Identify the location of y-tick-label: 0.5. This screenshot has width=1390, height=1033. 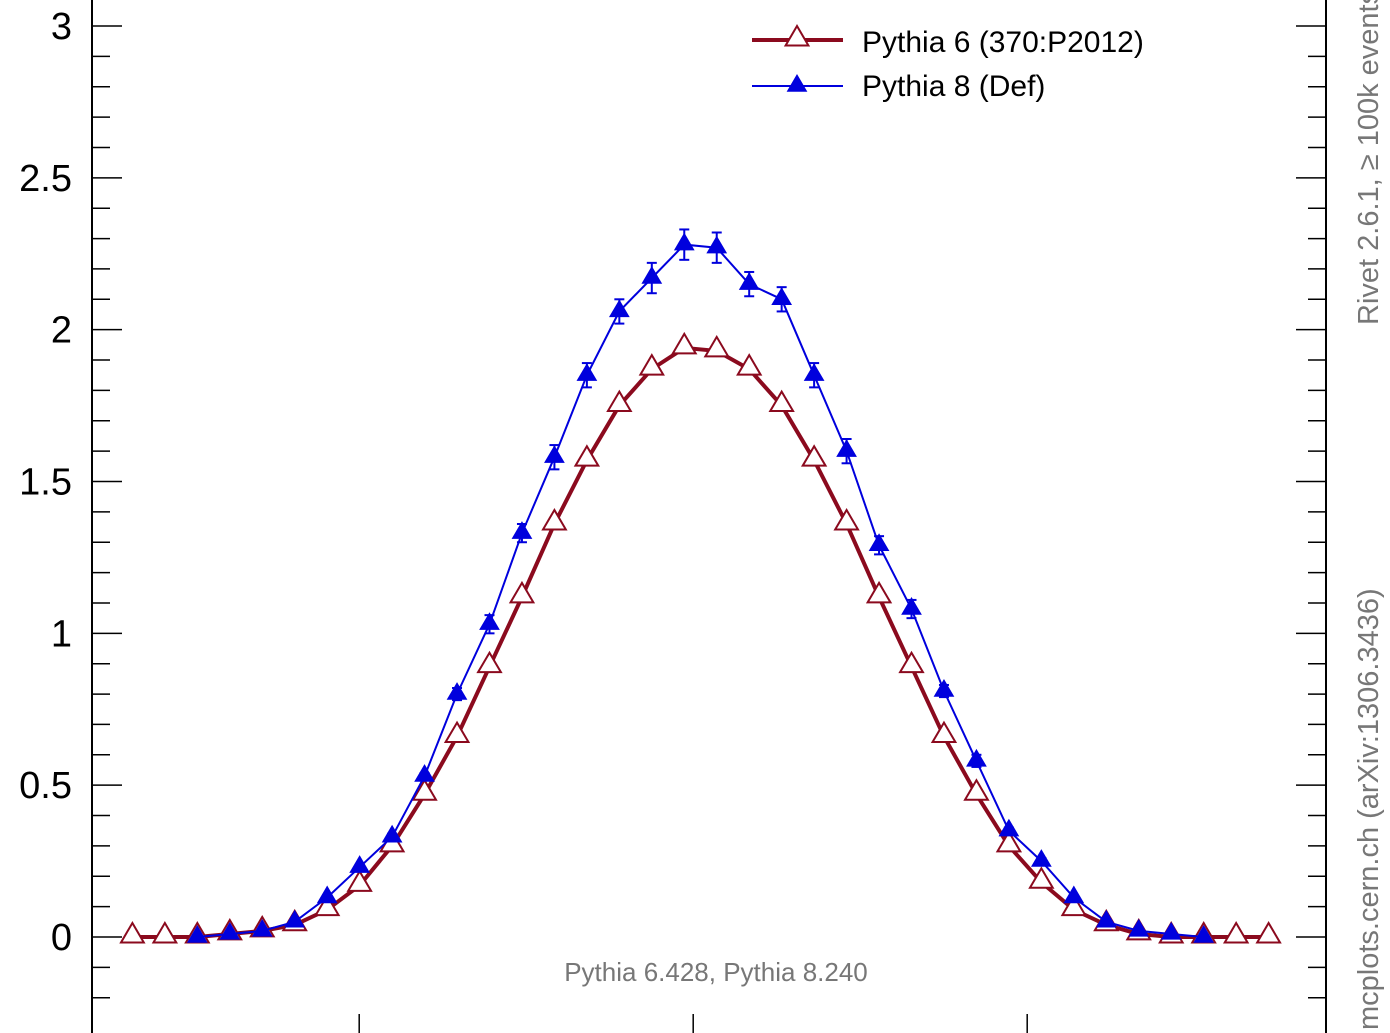
(45, 786).